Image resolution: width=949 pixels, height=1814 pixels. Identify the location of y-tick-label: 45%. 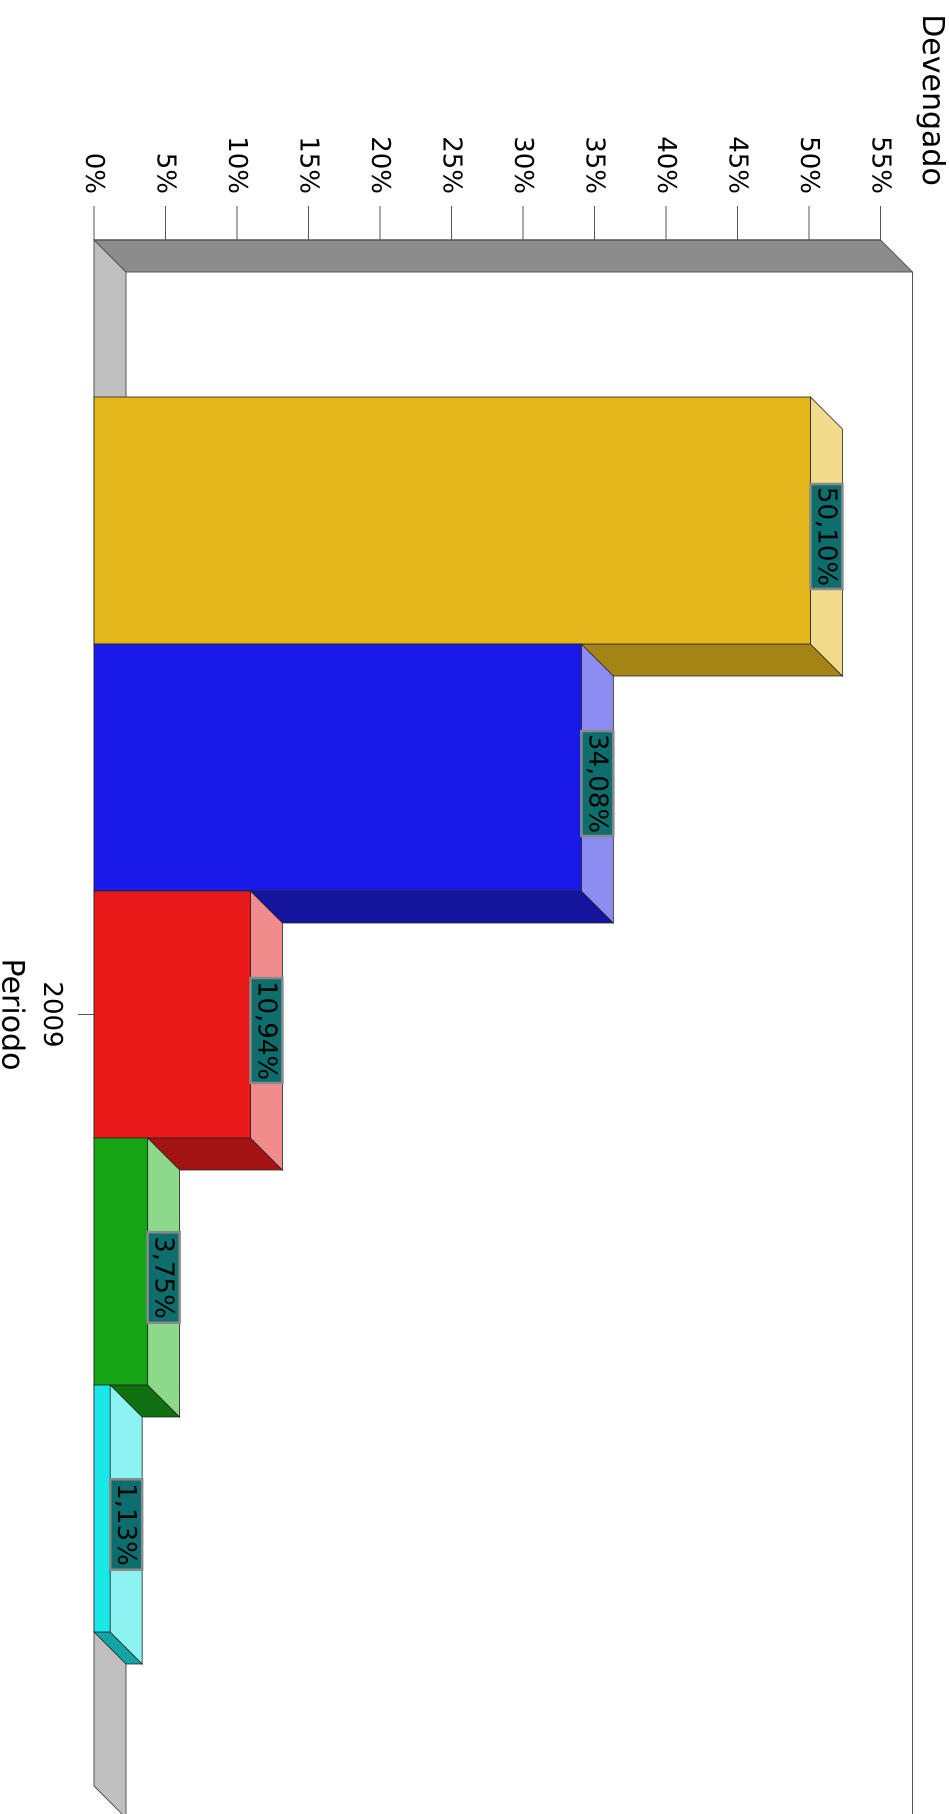
(738, 165).